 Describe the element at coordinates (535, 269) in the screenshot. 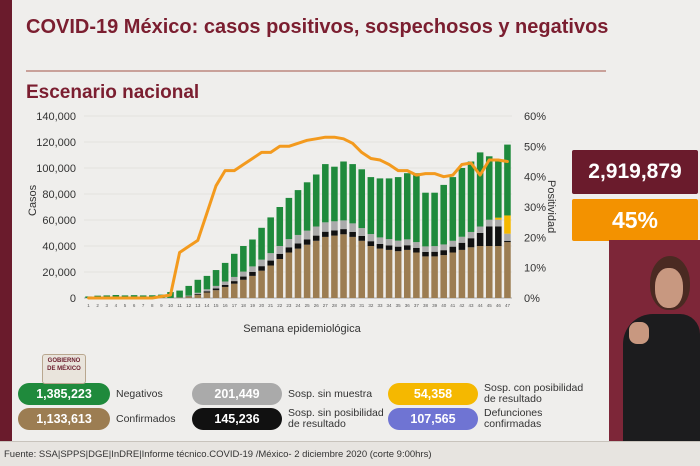

I see `y2-tick-label: 10%` at that location.